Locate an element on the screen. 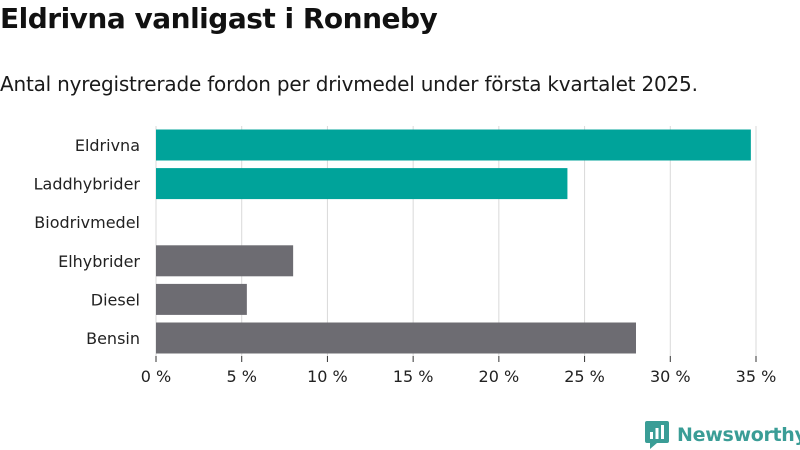 The image size is (800, 450). x-axis-ticks: 0 % 5 % 10 % 15 % 20 % 25 % 30 % 35 % is located at coordinates (459, 371).